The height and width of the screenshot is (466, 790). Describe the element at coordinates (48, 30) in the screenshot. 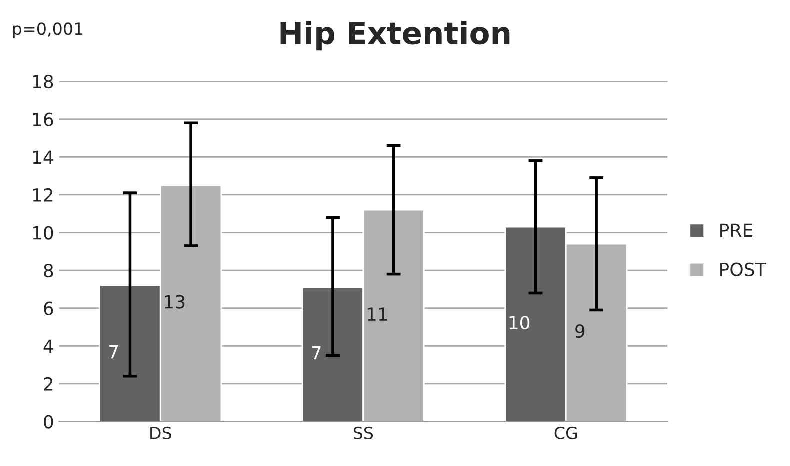

I see `text: p=0,001` at that location.